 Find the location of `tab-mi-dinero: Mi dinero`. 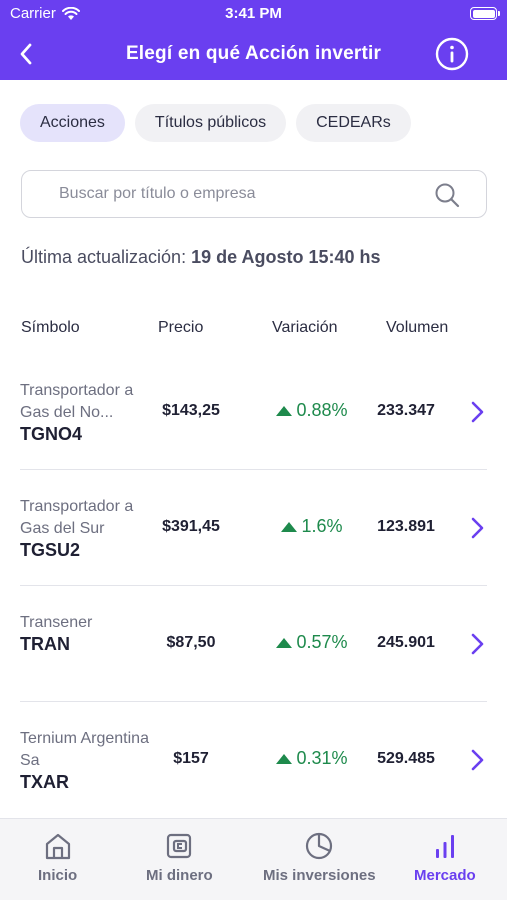

tab-mi-dinero: Mi dinero is located at coordinates (179, 857).